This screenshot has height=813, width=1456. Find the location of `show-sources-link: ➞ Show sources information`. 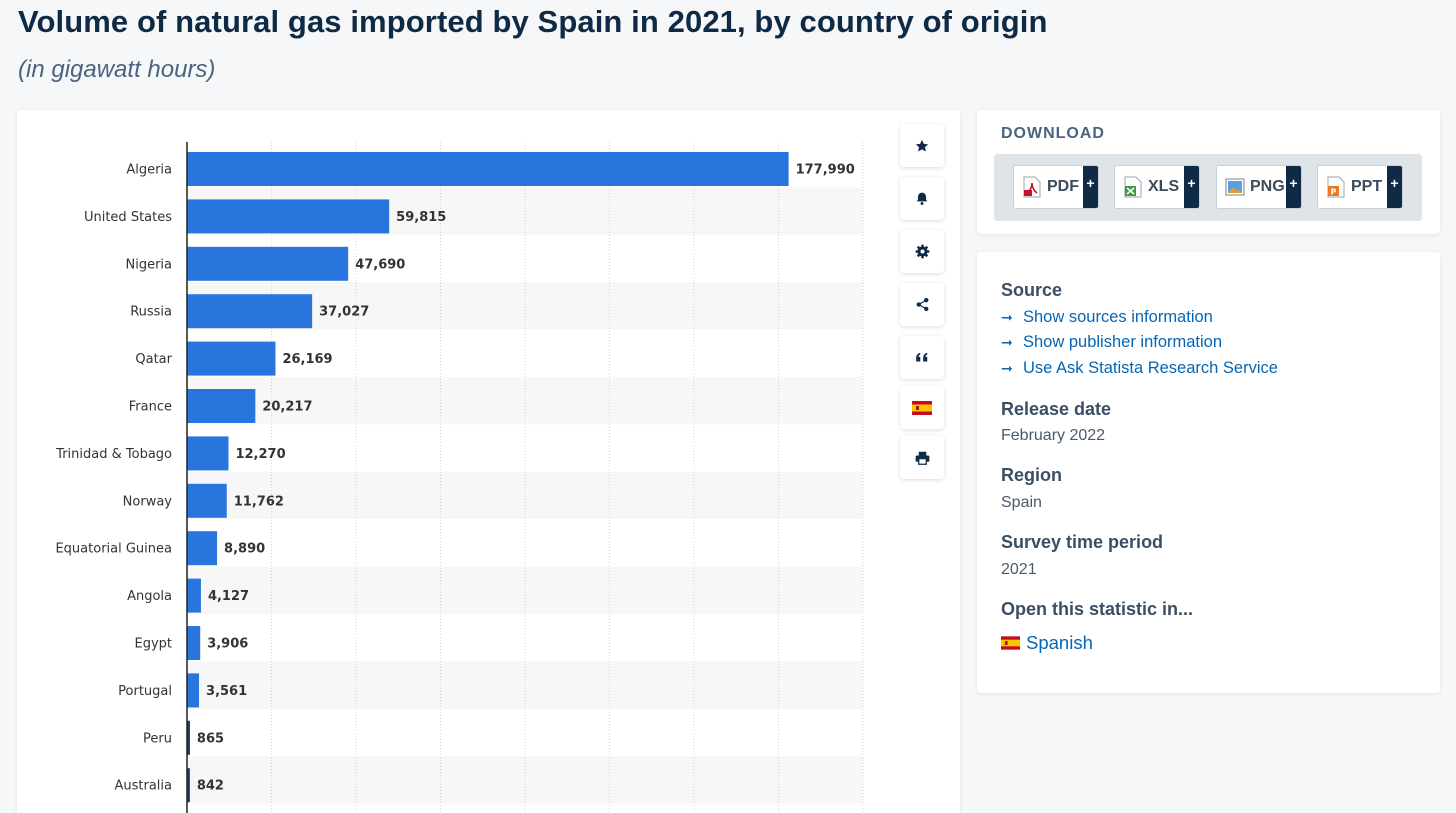

show-sources-link: ➞ Show sources information is located at coordinates (1107, 317).